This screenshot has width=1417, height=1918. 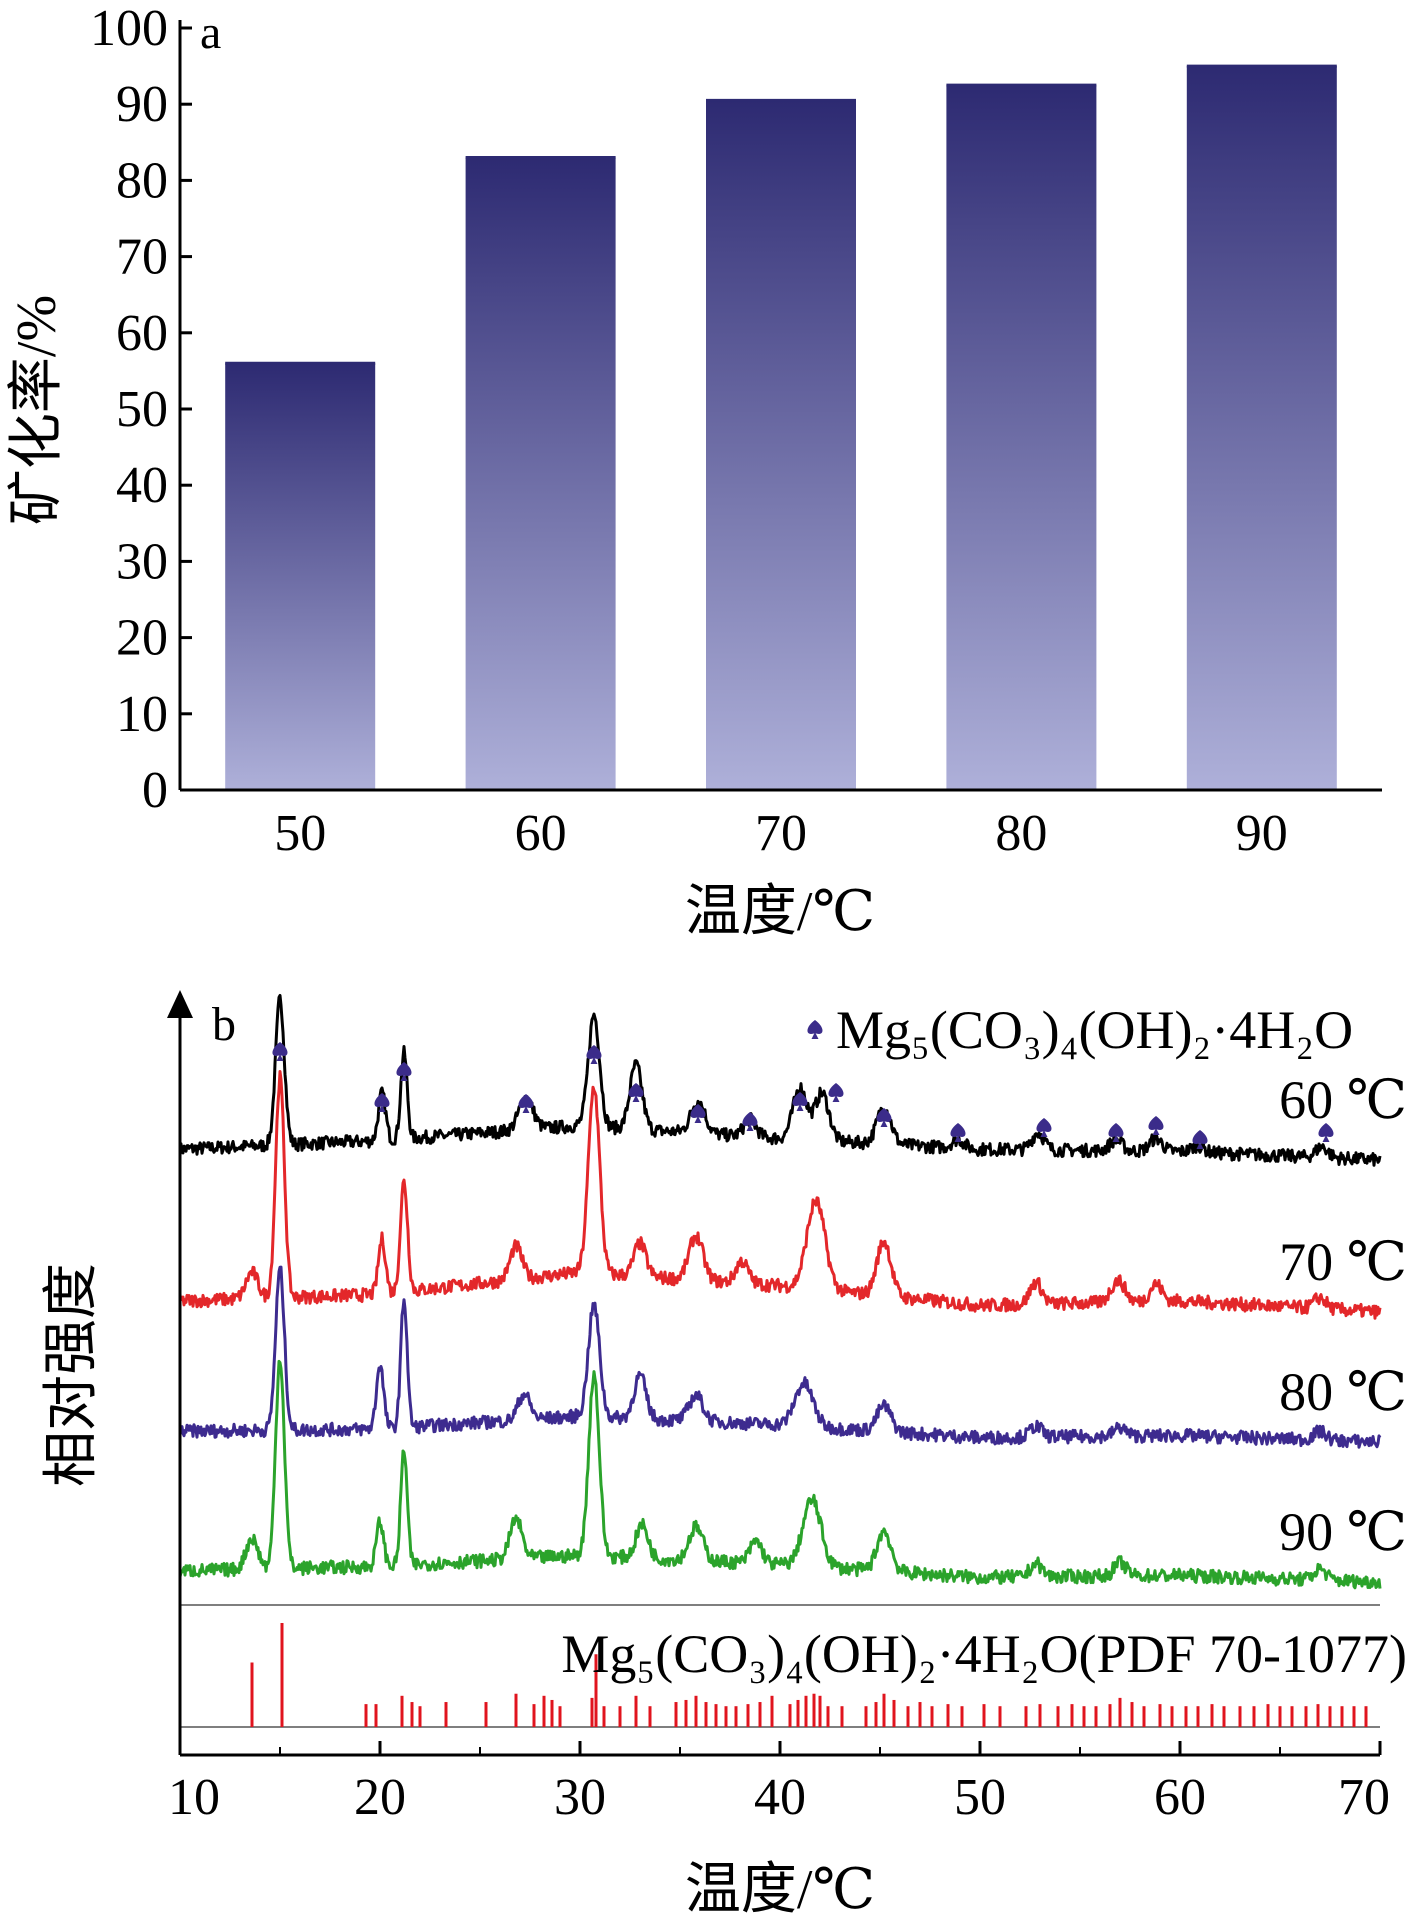 I want to click on y-tick-label: 90, so click(x=142, y=104).